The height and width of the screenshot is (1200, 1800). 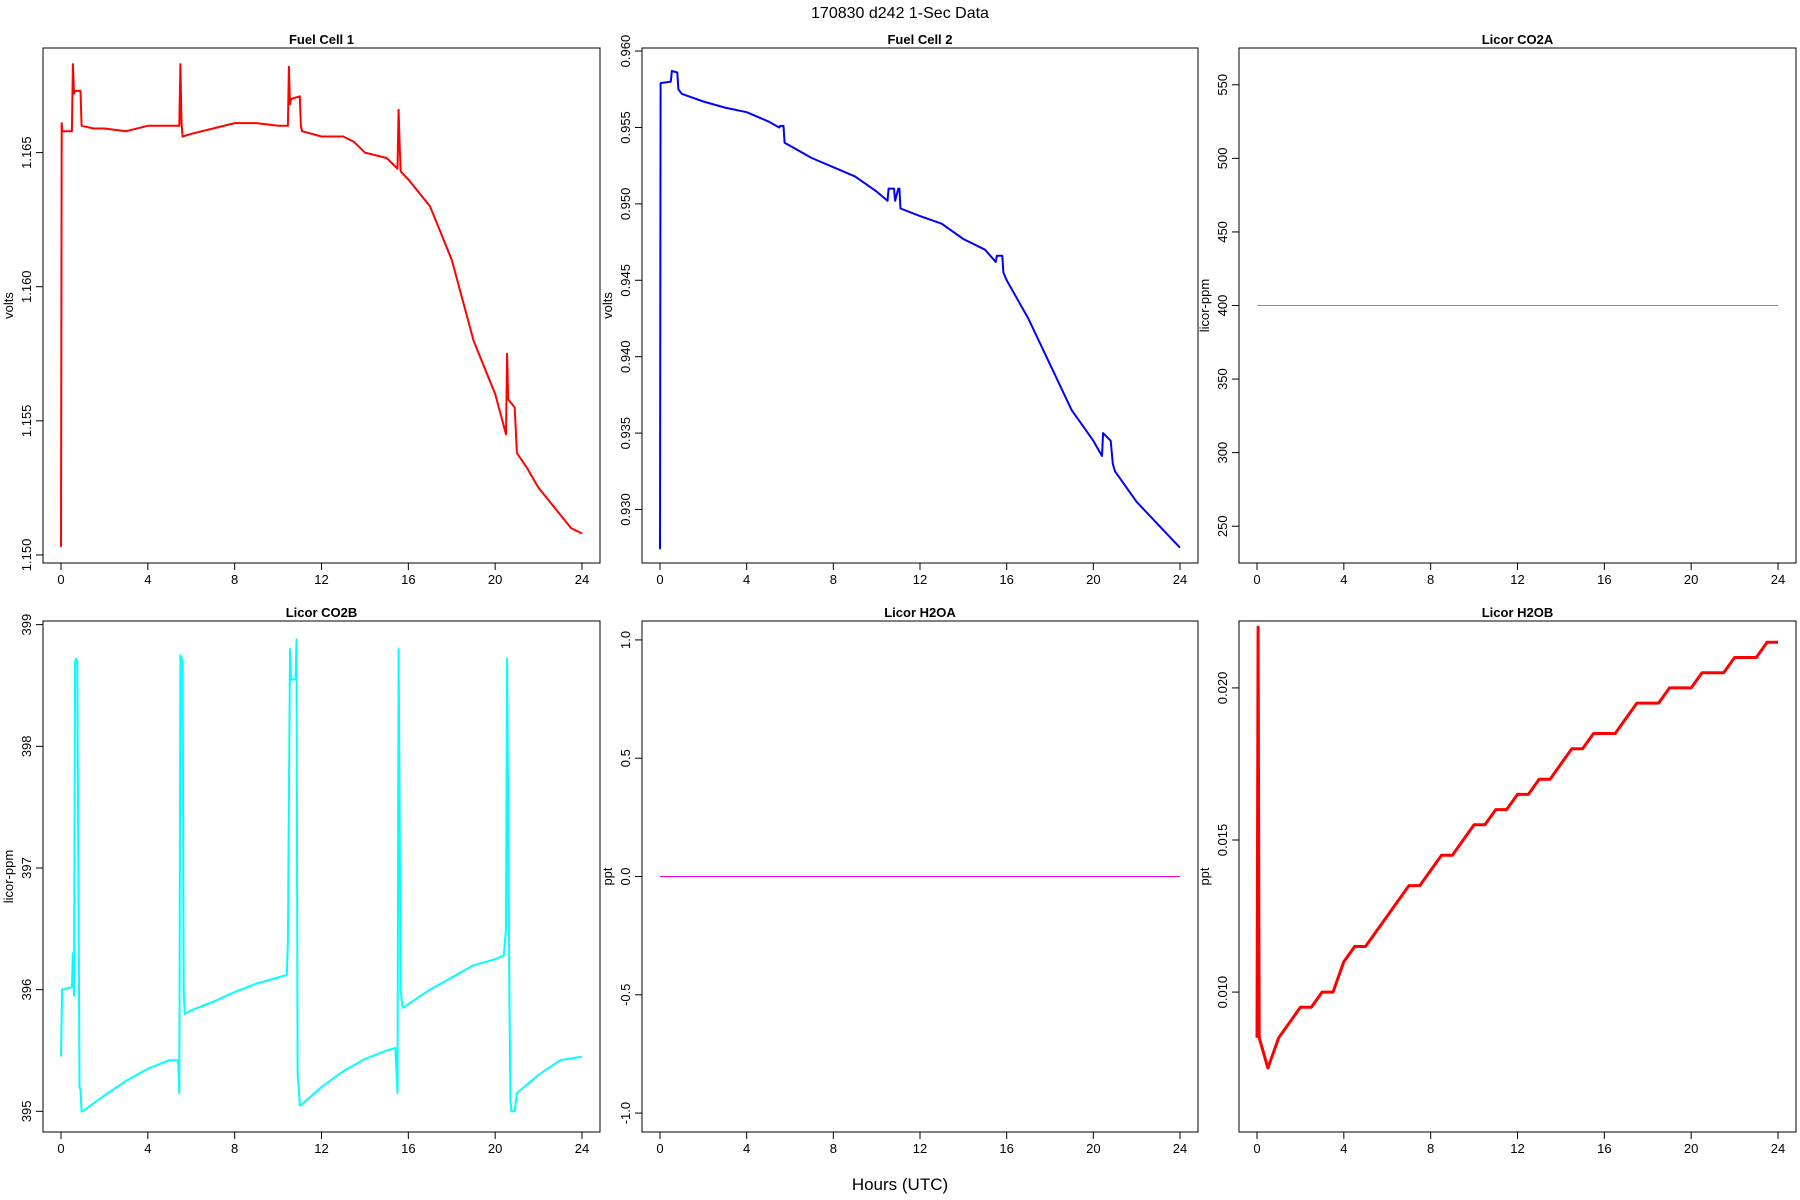 What do you see at coordinates (1518, 39) in the screenshot?
I see `panel-title: Licor CO2A` at bounding box center [1518, 39].